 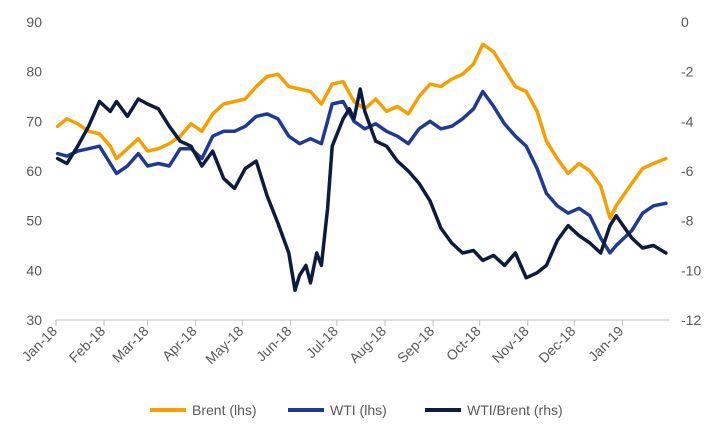 I want to click on x-tick-label: Apr-18, so click(x=179, y=343).